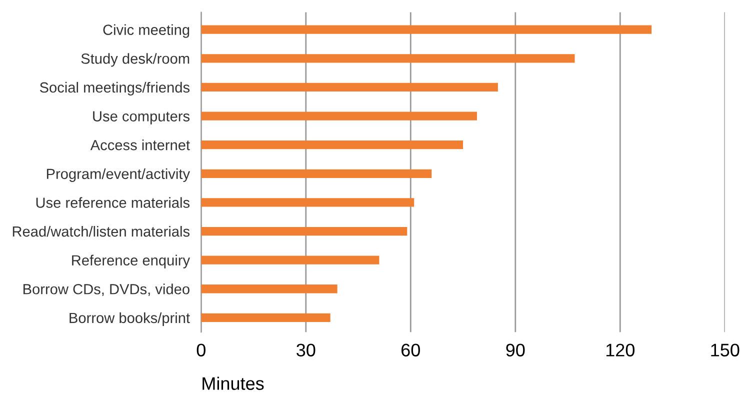 This screenshot has height=410, width=745. I want to click on y-tick-label: Program/event/activity, so click(118, 175).